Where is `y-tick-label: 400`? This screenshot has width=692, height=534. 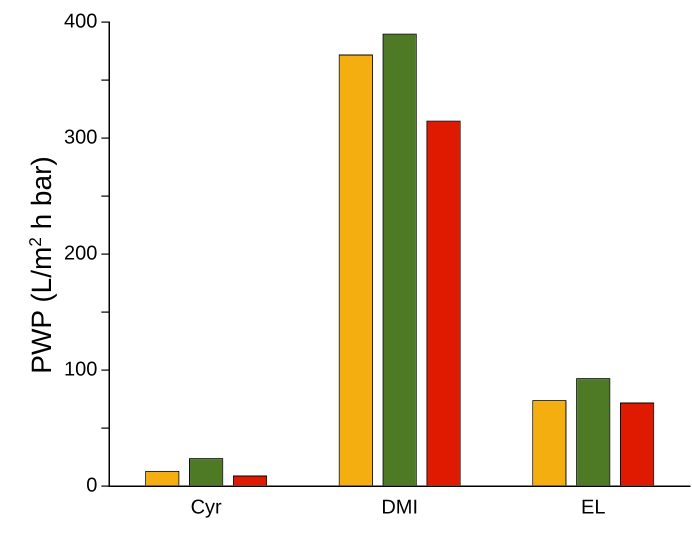 y-tick-label: 400 is located at coordinates (81, 21).